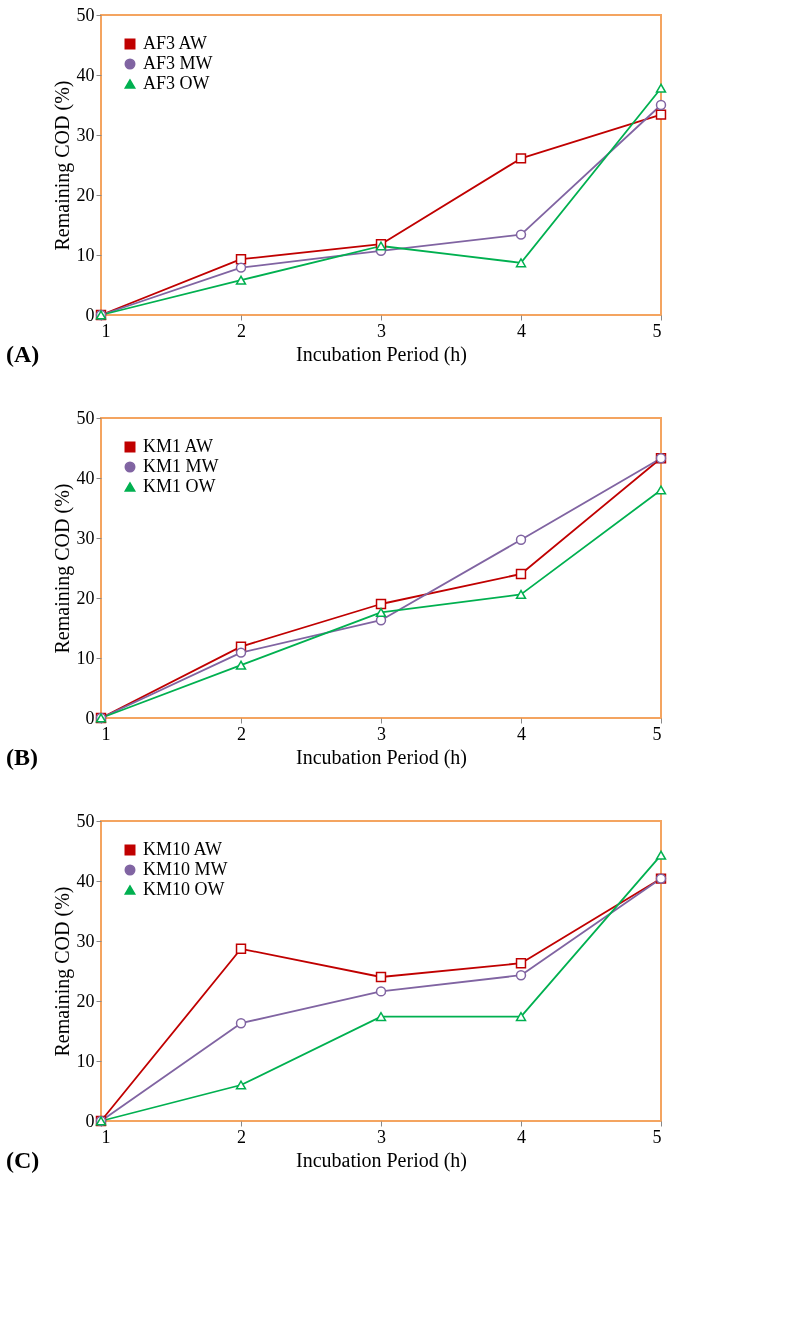 The width and height of the screenshot is (811, 1344). Describe the element at coordinates (23, 354) in the screenshot. I see `text: (A)` at that location.